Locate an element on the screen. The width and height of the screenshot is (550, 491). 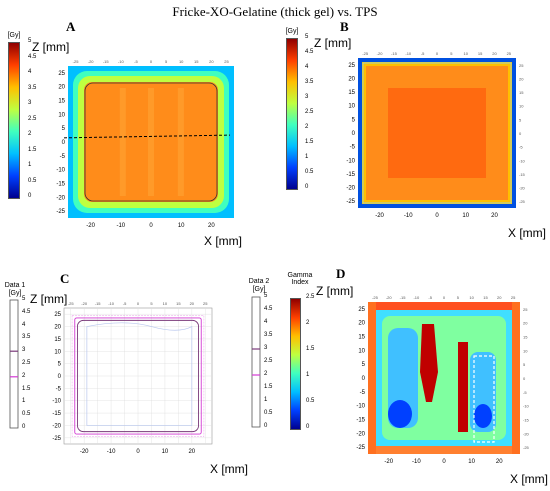
z-tick-label-right: -25 is located at coordinates (522, 201).